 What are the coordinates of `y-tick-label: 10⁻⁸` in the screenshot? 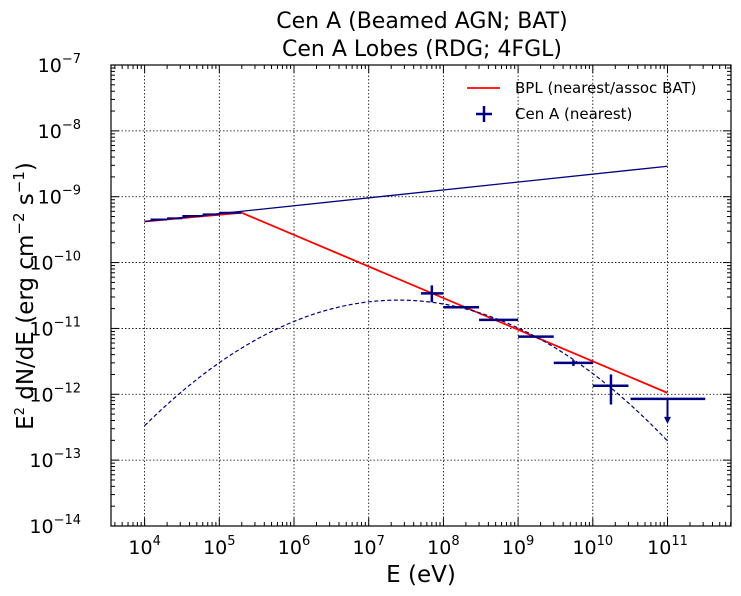 It's located at (59, 130).